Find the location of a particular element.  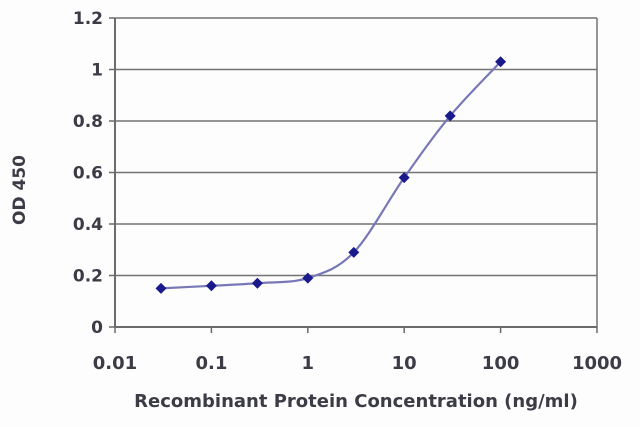

y-tick-label: 0.2 is located at coordinates (88, 277).